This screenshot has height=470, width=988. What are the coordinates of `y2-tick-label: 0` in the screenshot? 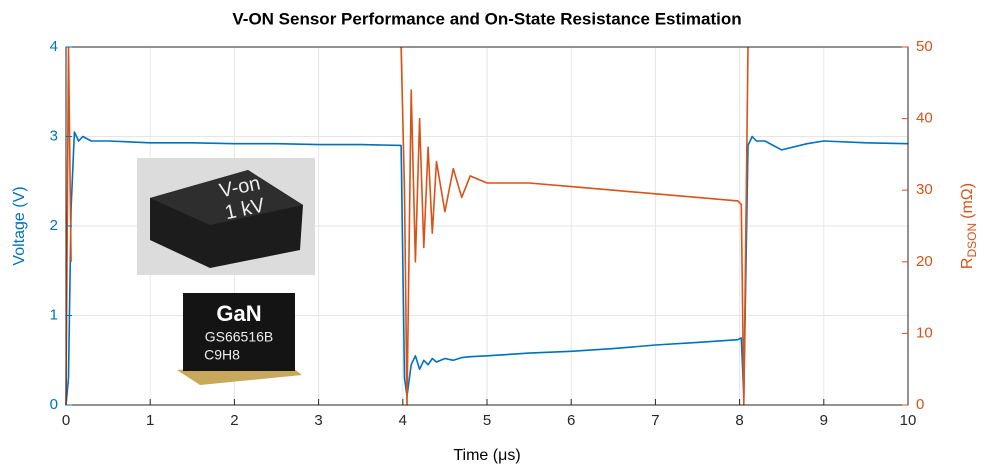 It's located at (920, 404).